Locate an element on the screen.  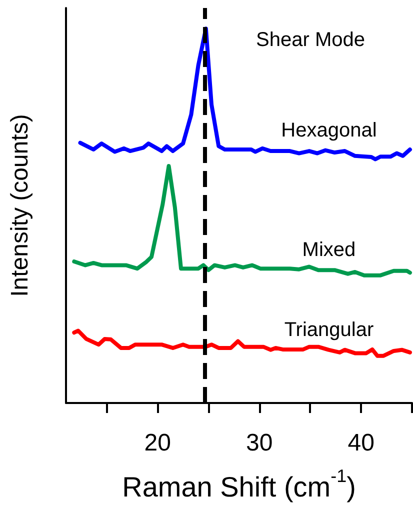
x-tick-label: 40 is located at coordinates (361, 443).